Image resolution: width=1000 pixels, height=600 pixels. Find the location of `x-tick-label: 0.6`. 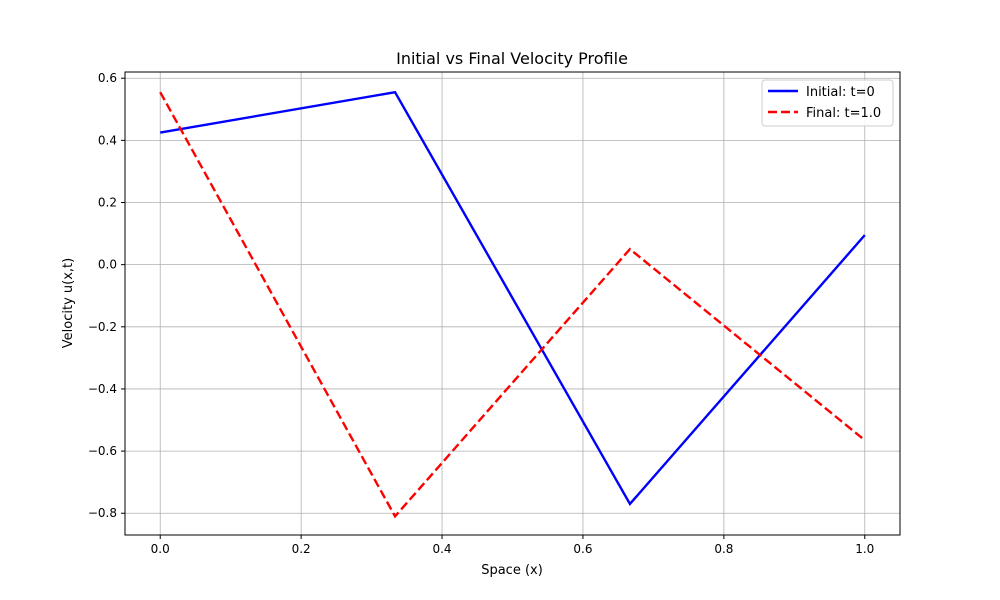

x-tick-label: 0.6 is located at coordinates (582, 549).